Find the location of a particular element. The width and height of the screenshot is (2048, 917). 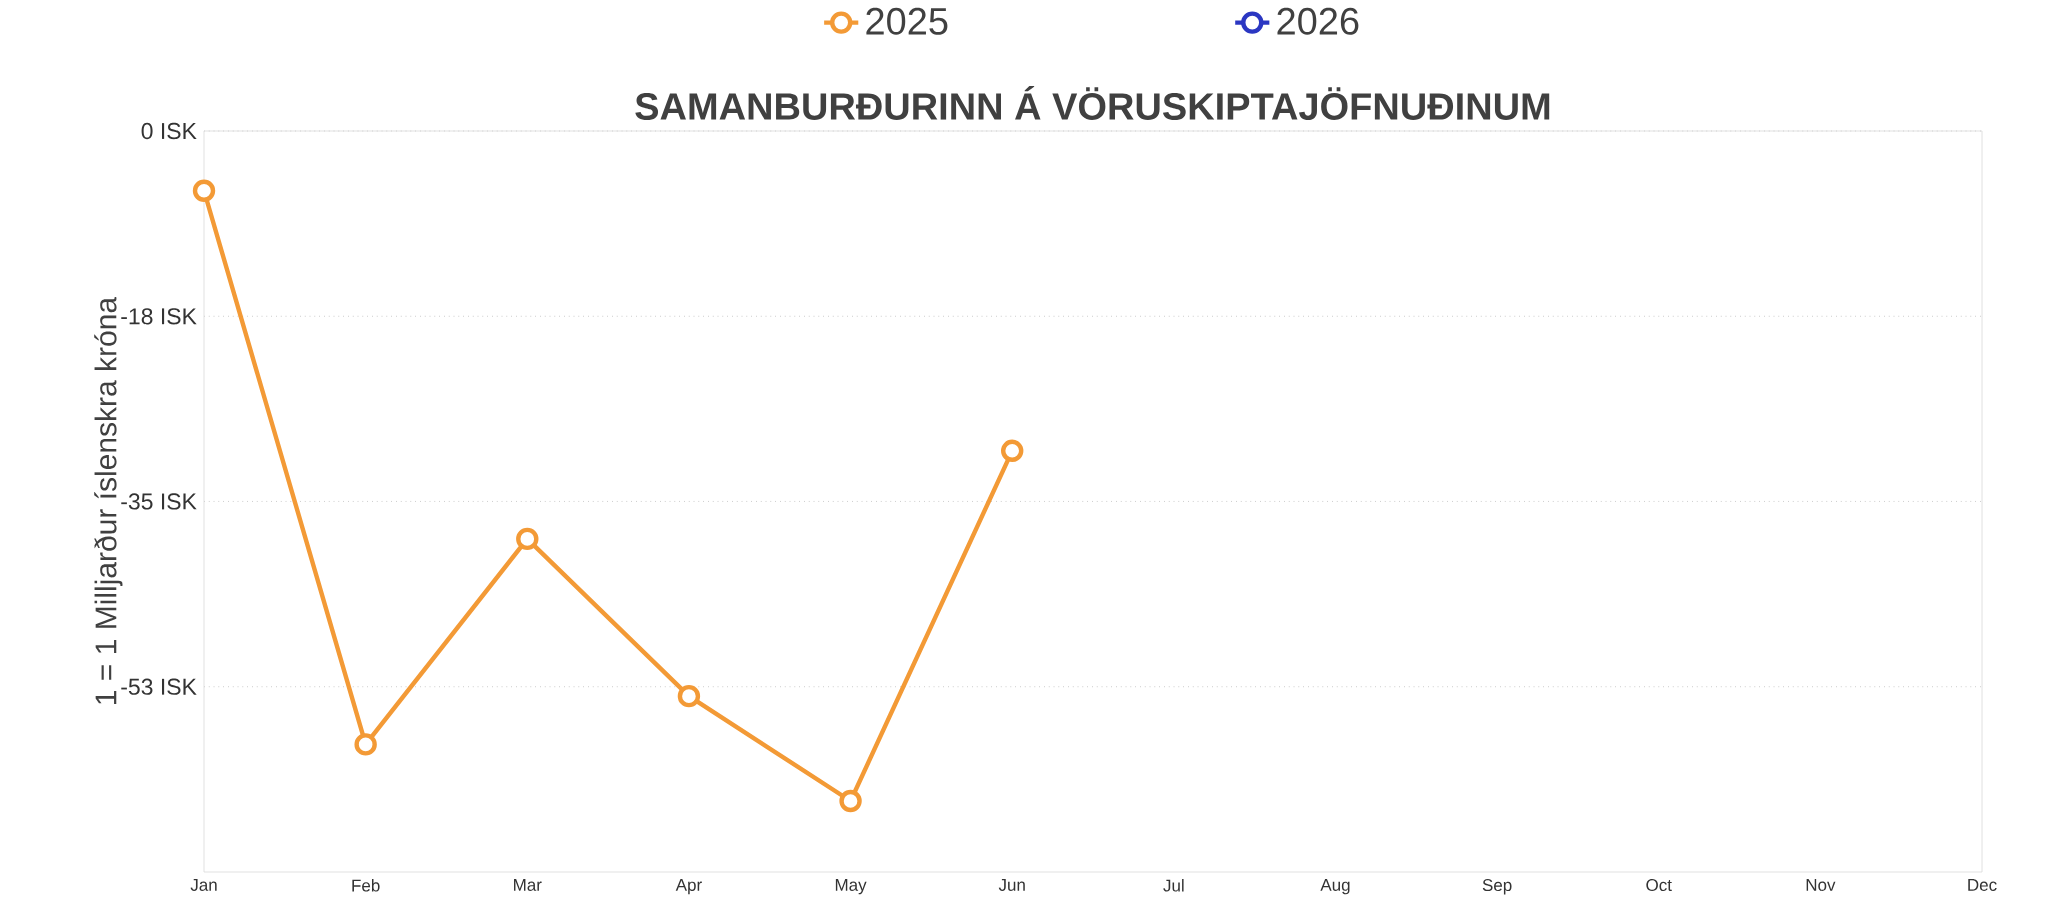

x-tick-label: Jun is located at coordinates (1011, 885).